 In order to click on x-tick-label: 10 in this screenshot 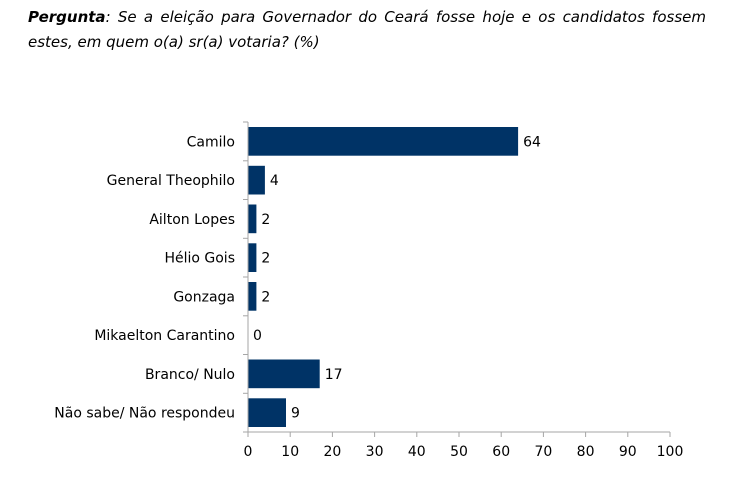, I will do `click(290, 452)`.